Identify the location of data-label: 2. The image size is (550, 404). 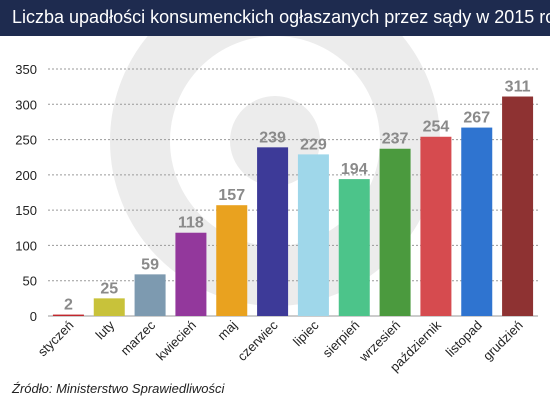
(68, 305).